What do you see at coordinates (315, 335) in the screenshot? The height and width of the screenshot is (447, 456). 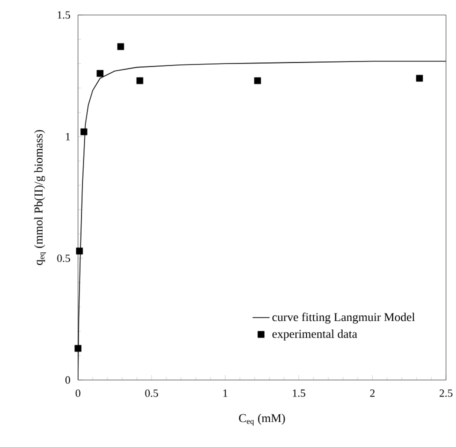 I see `legend-label: experimental data` at bounding box center [315, 335].